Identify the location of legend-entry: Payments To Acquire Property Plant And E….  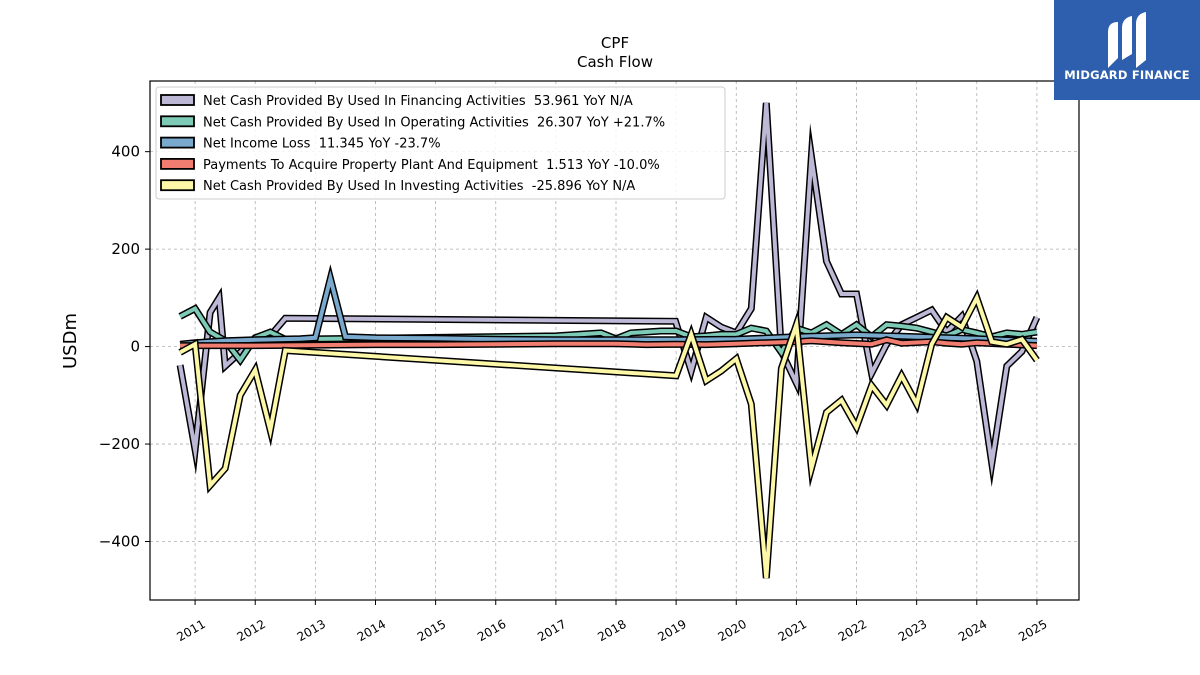
(431, 165).